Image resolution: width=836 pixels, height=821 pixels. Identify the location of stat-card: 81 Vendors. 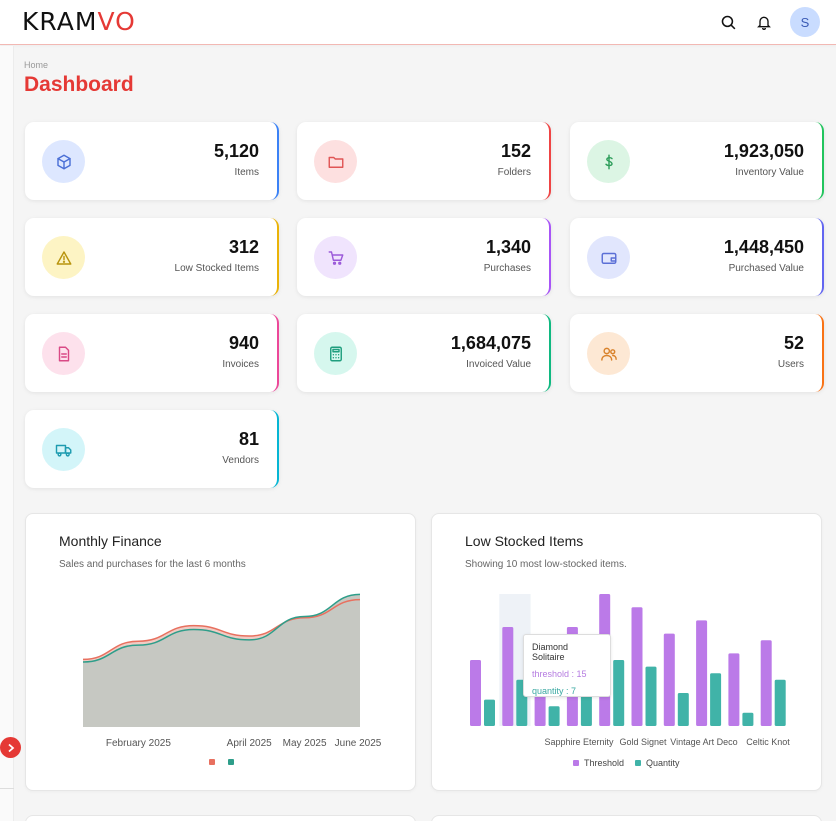
(152, 449).